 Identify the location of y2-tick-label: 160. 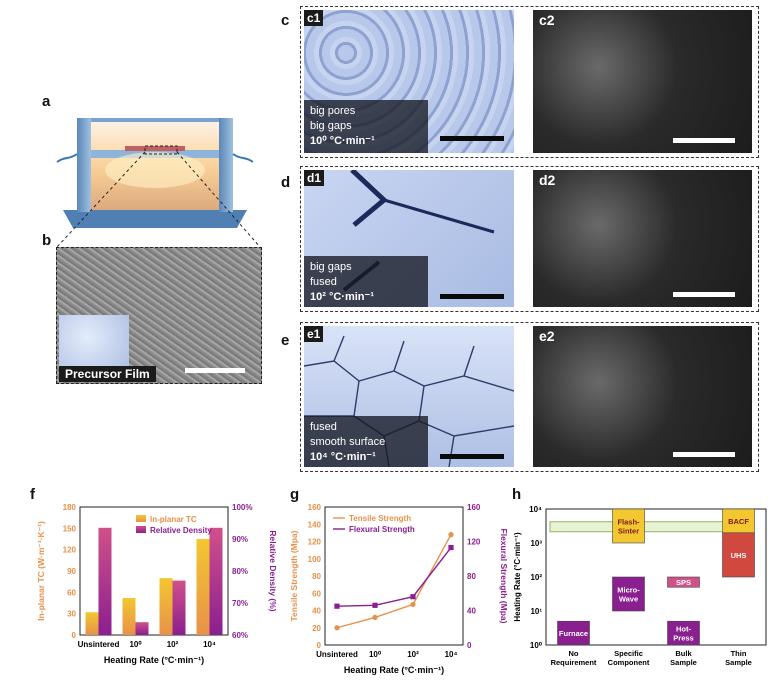
(474, 507).